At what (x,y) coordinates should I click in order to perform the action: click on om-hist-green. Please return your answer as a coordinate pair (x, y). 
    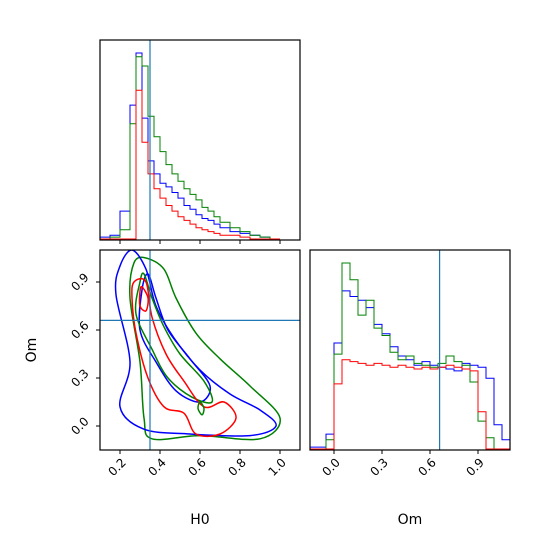
    Looking at the image, I should click on (410, 356).